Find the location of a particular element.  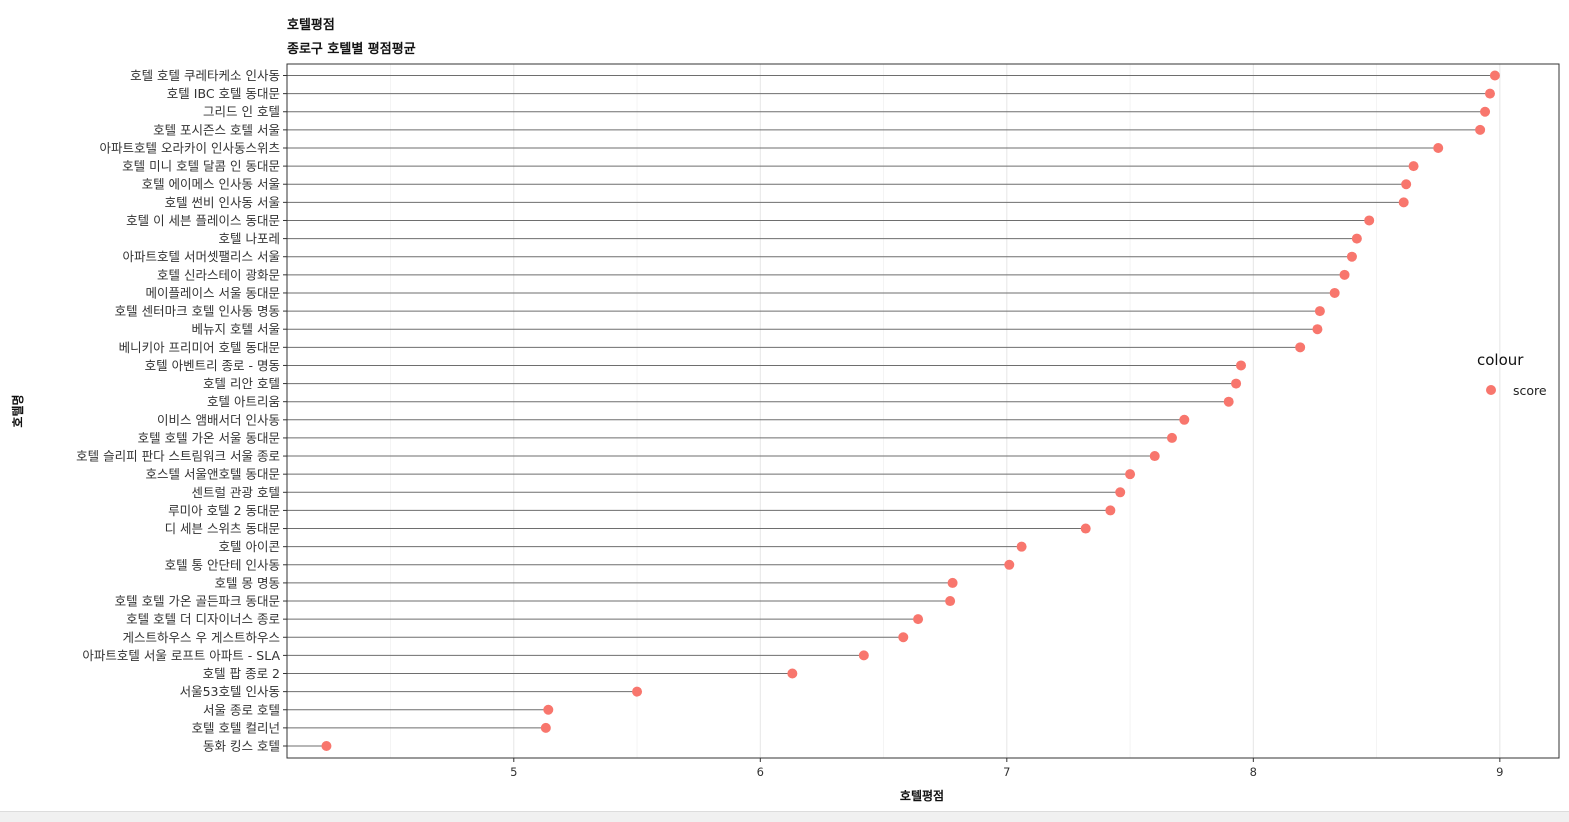

y-tick-label: 그리드 인 호텔 is located at coordinates (241, 111).